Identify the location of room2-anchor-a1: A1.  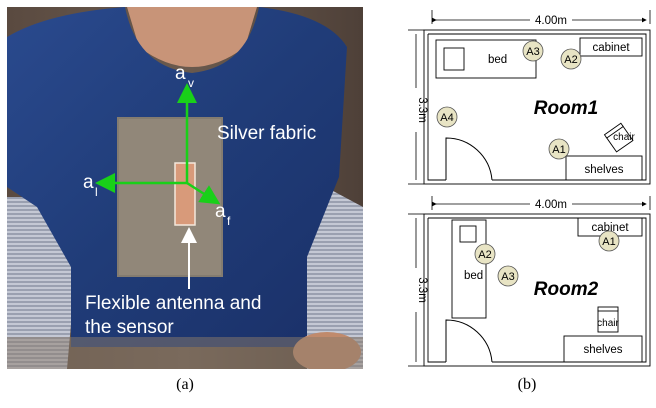
(609, 241).